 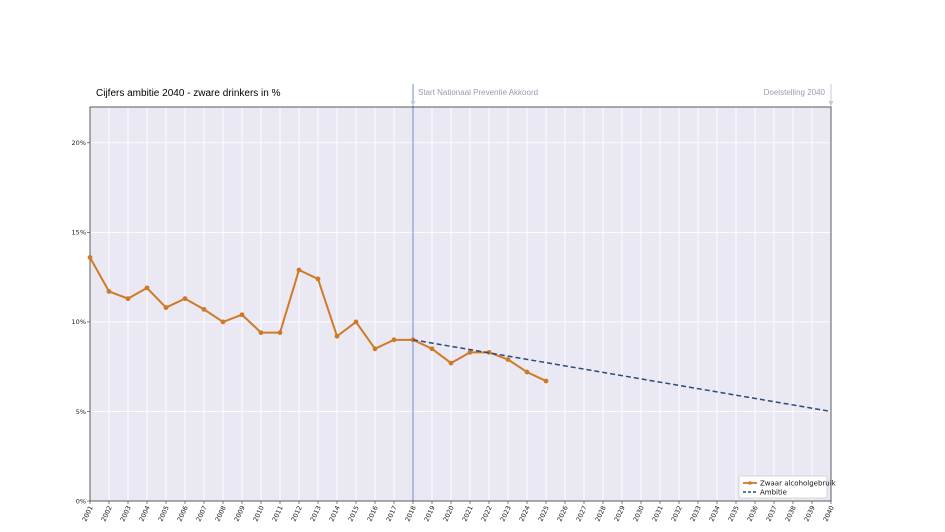 I want to click on x-tick-label: 2016, so click(x=373, y=513).